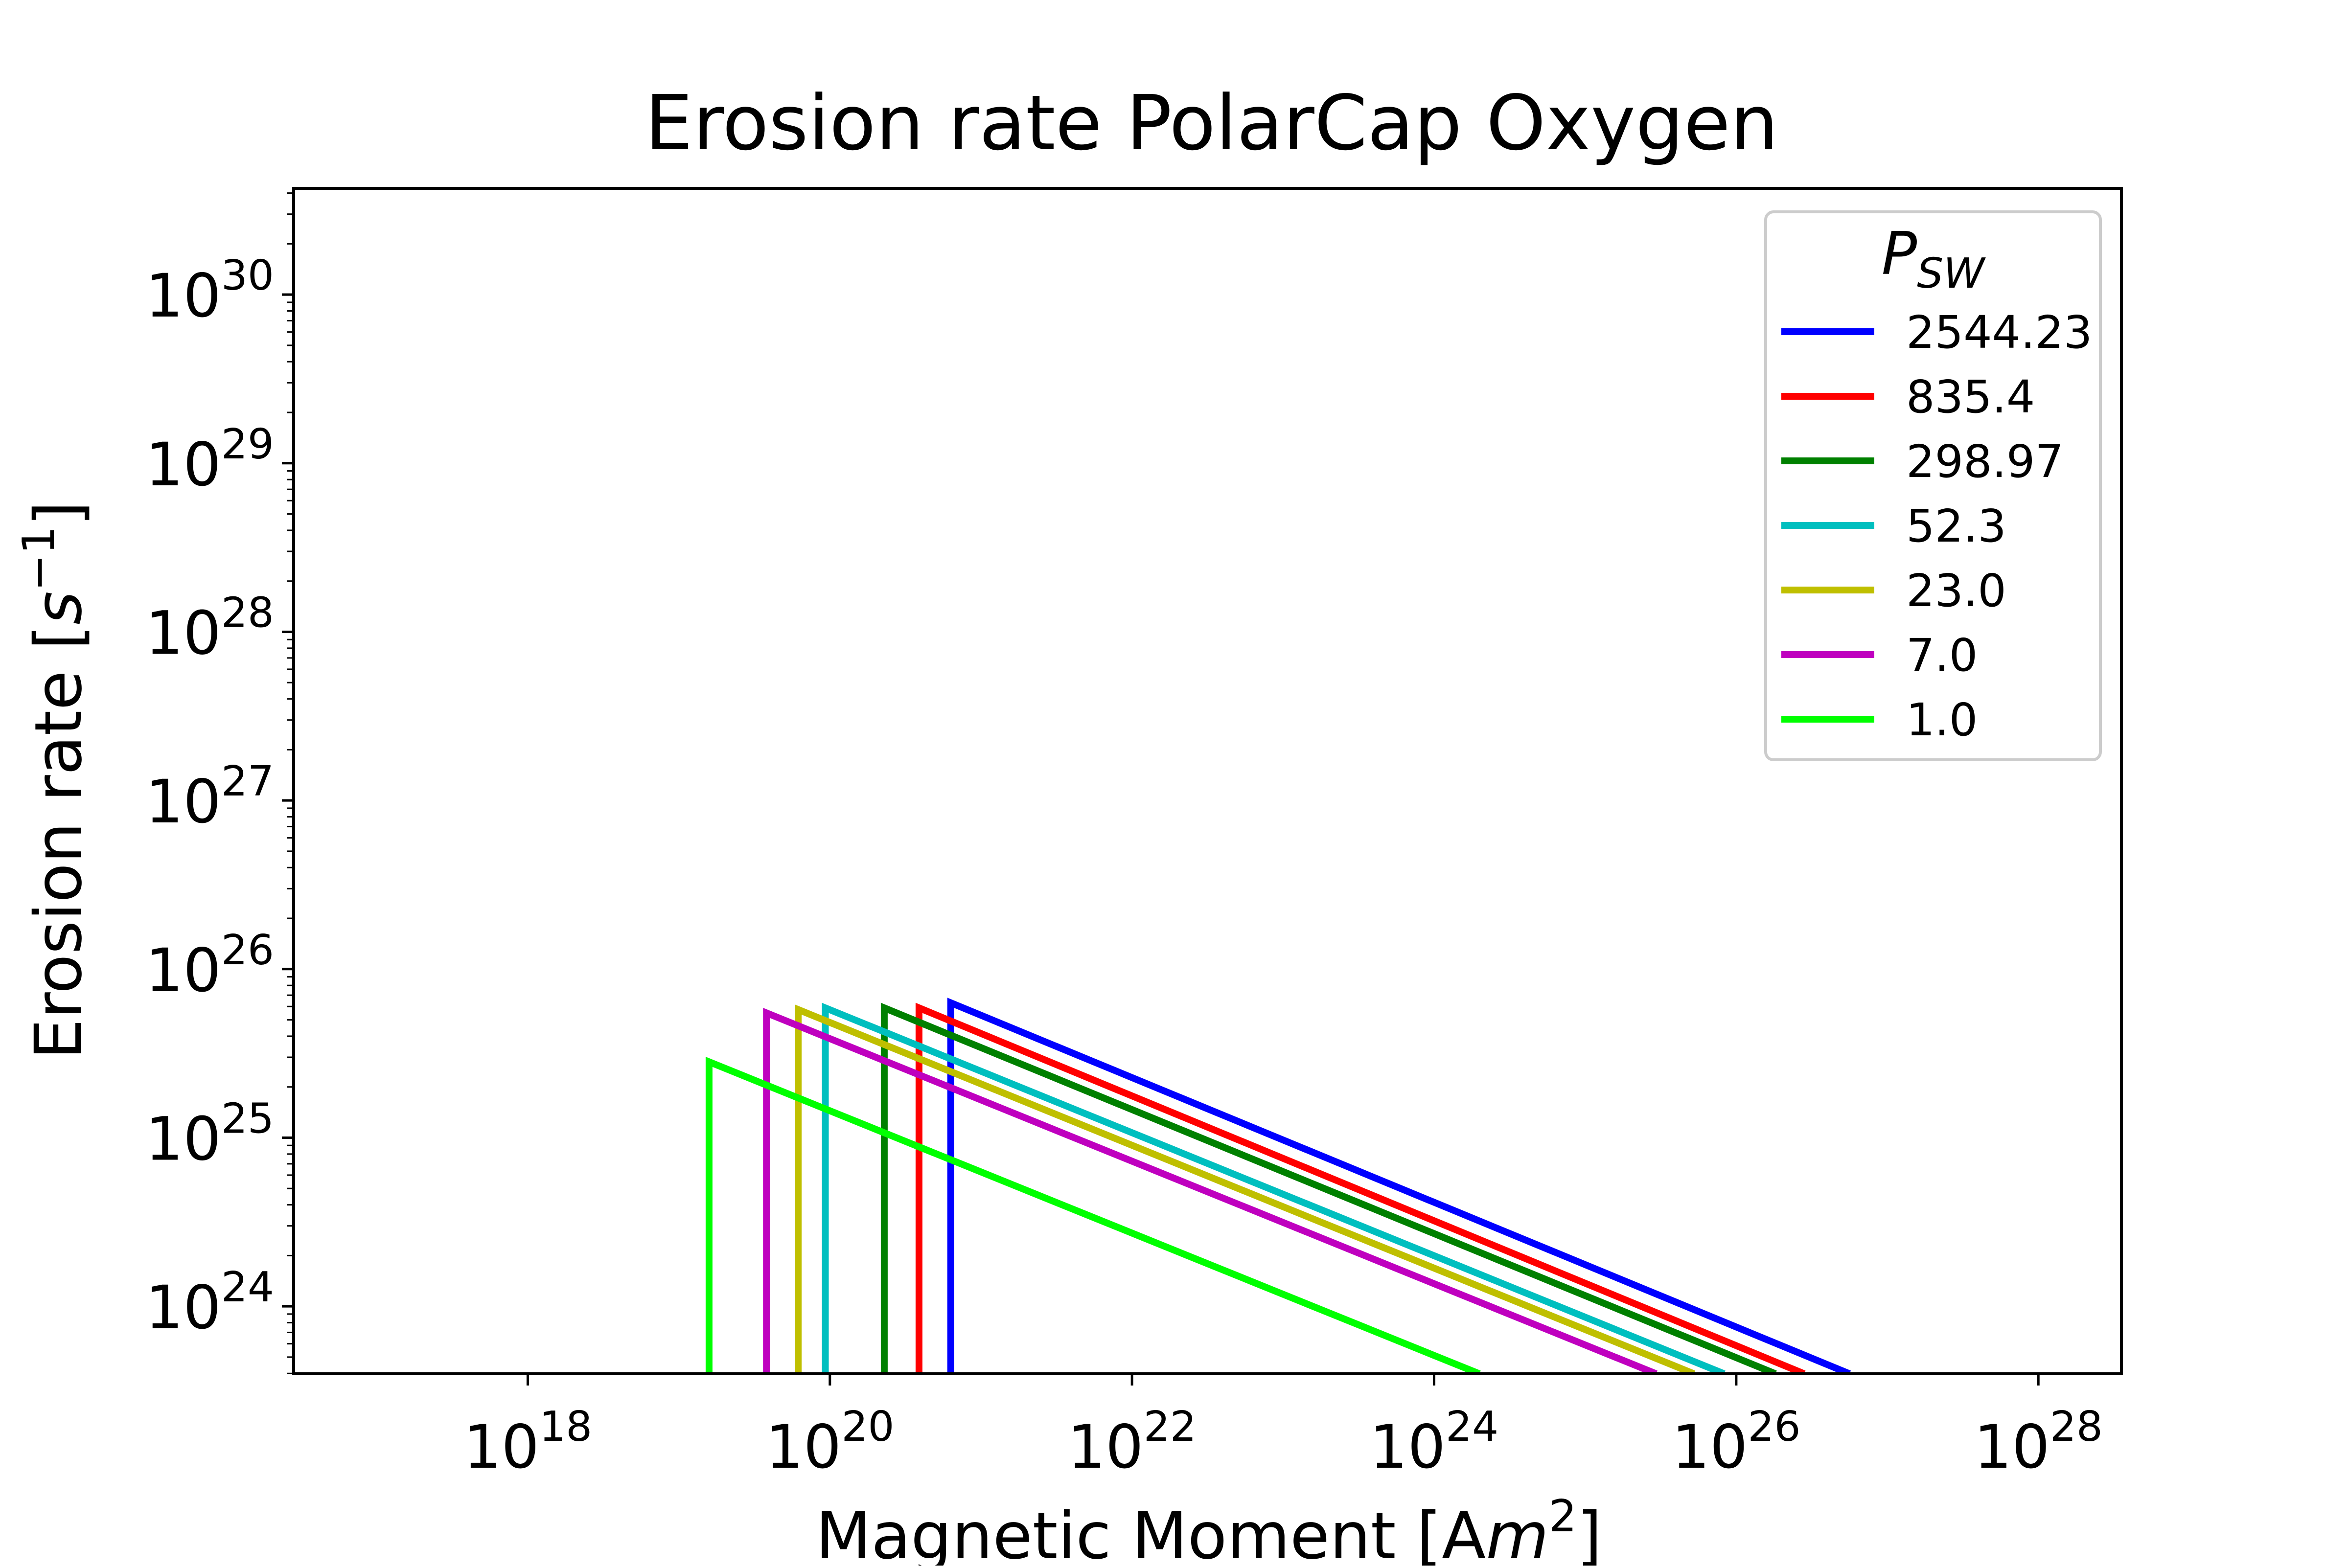 The image size is (2349, 1568). I want to click on x-tick-label-2: 1022, so click(1132, 1443).